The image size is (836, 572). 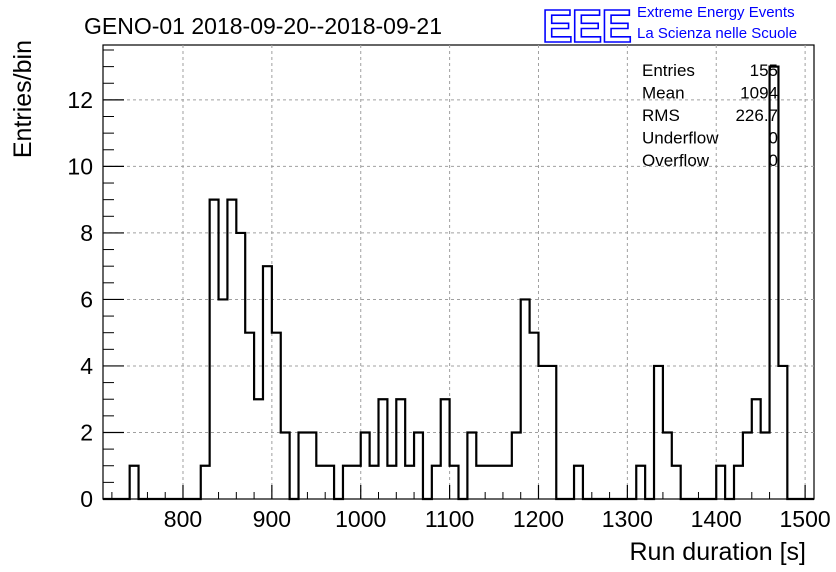 I want to click on x-tick-label: 1200, so click(x=538, y=519).